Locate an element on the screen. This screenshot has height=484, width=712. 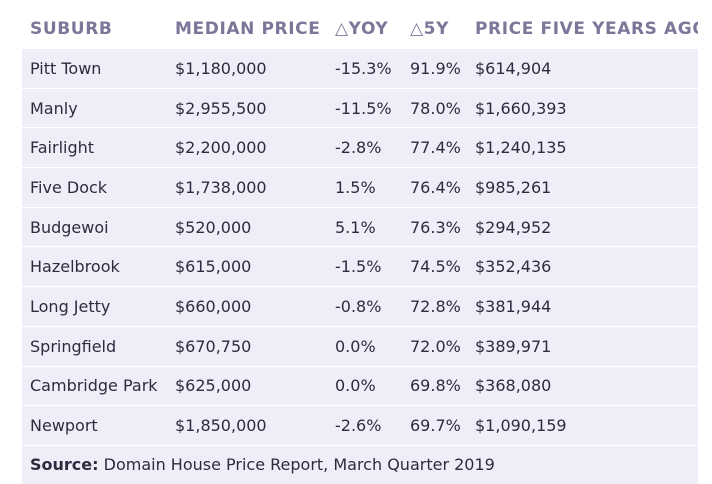
cell-five-year-change: 91.9% is located at coordinates (434, 68).